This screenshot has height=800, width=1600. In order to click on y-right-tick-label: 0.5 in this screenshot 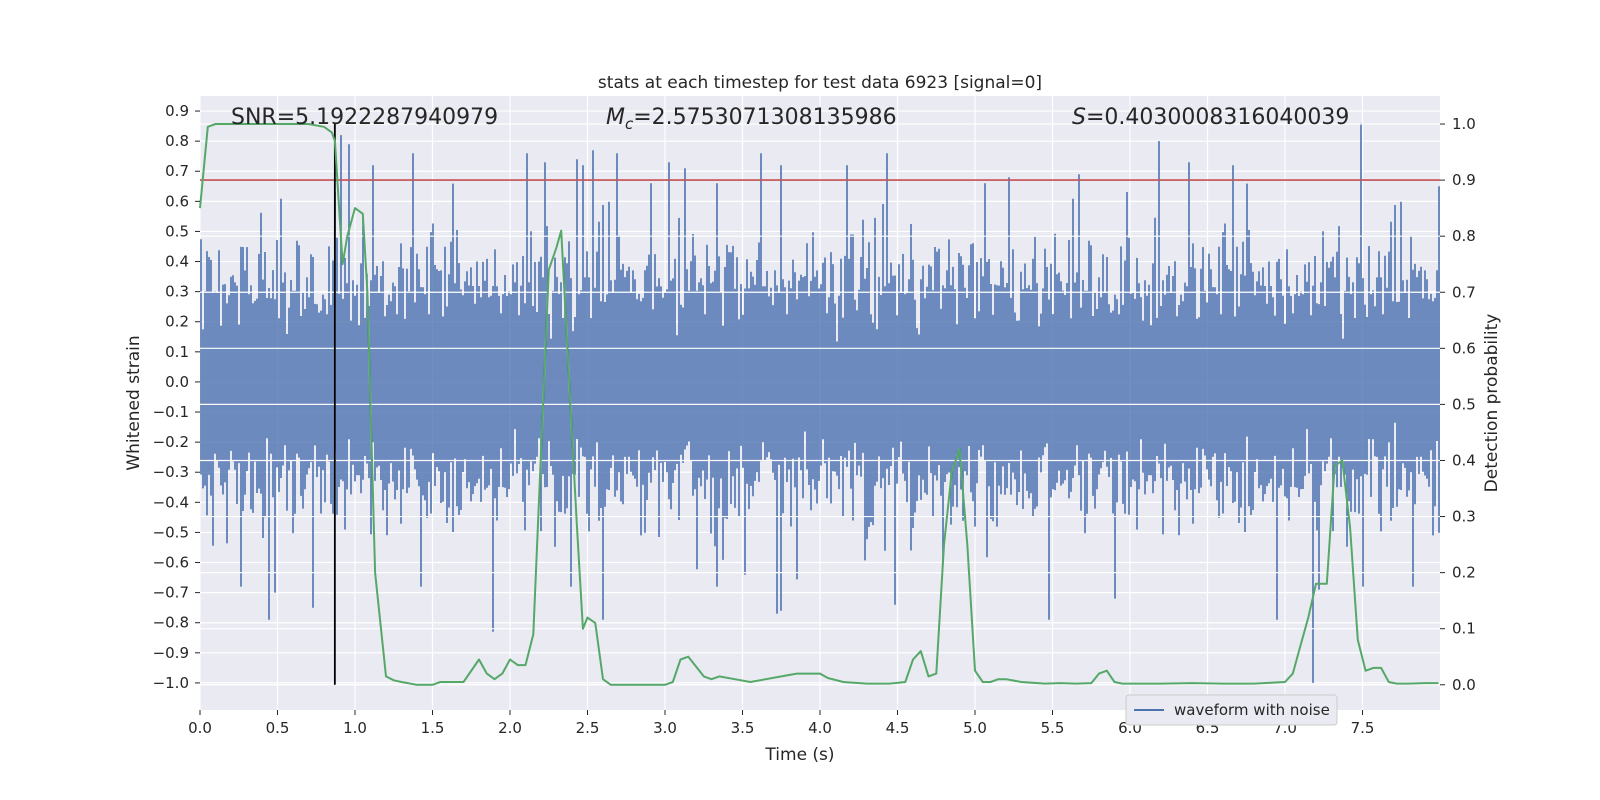, I will do `click(1464, 404)`.